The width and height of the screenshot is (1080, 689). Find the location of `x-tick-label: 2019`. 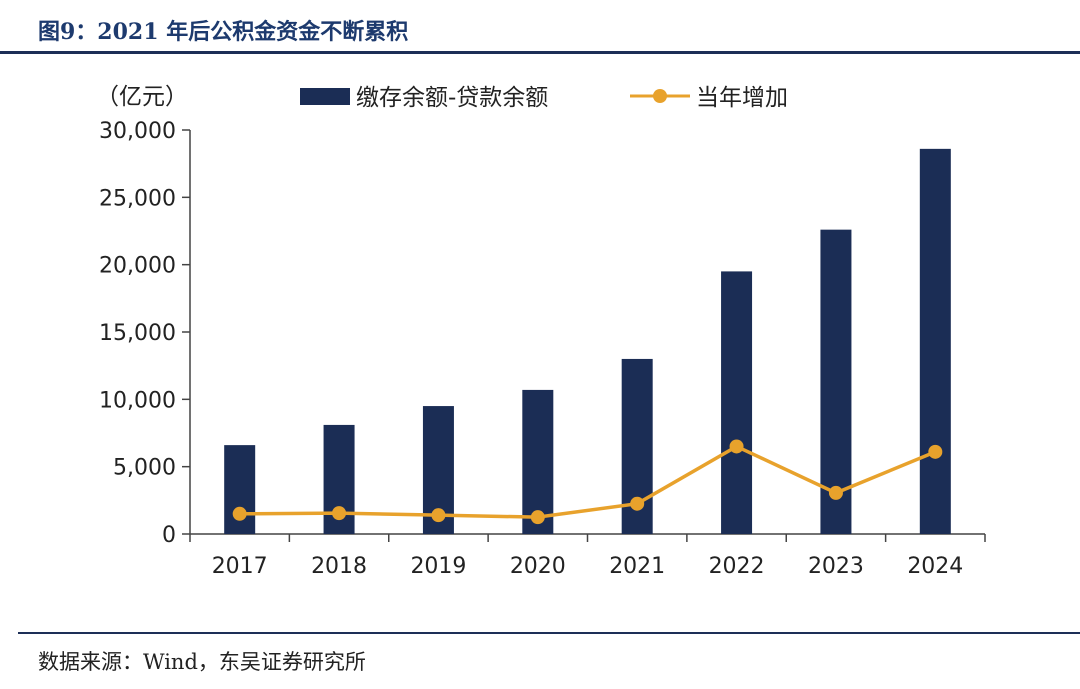

x-tick-label: 2019 is located at coordinates (438, 566).